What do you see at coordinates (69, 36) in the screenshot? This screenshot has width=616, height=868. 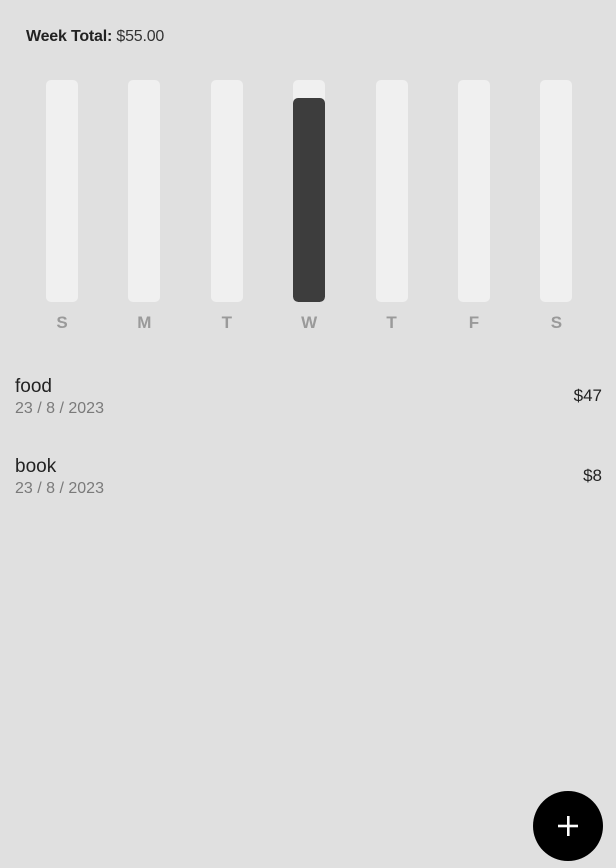 I see `week-total-label: Week Total:` at bounding box center [69, 36].